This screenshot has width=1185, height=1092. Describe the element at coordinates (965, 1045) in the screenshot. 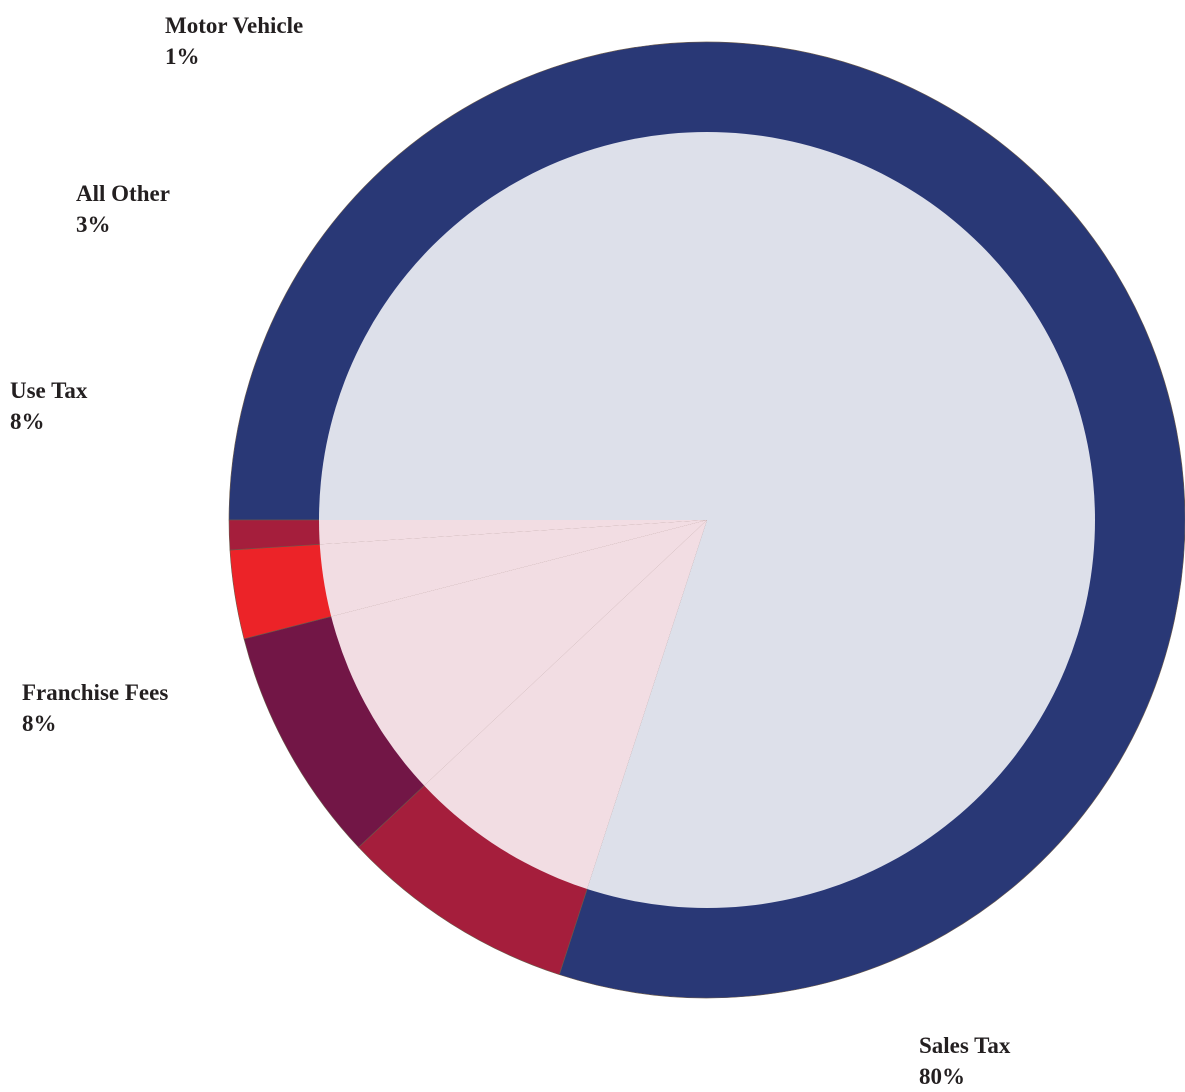

I see `slice-label-name: Sales Tax` at that location.